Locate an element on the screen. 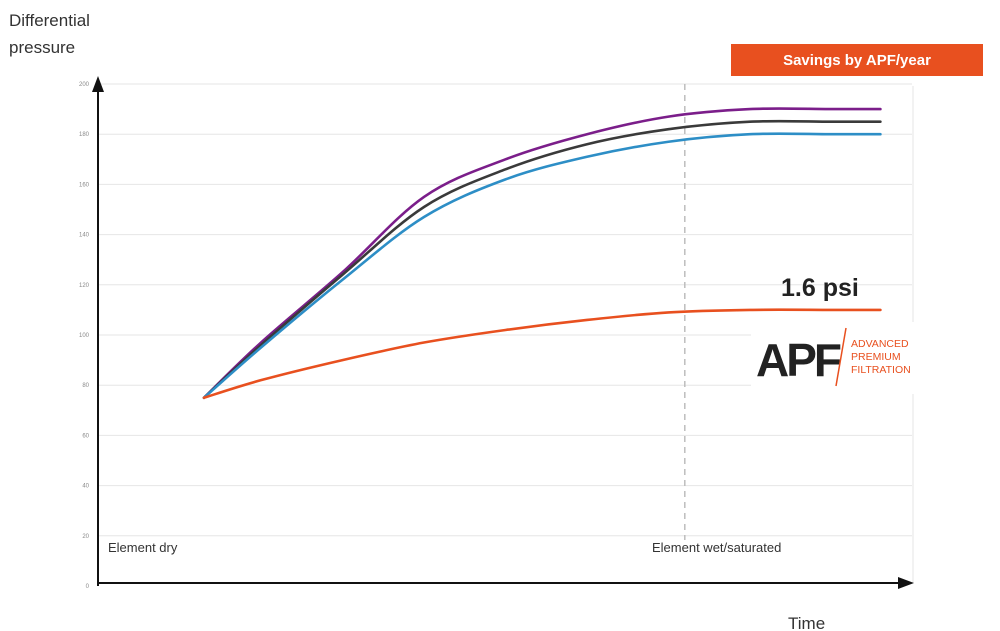 The image size is (1000, 631). y-tick-label: 80 is located at coordinates (85, 386).